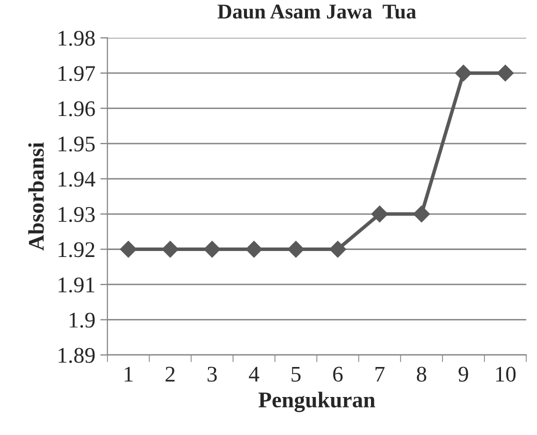 The width and height of the screenshot is (537, 435). I want to click on y-tick-label: 1.94, so click(77, 179).